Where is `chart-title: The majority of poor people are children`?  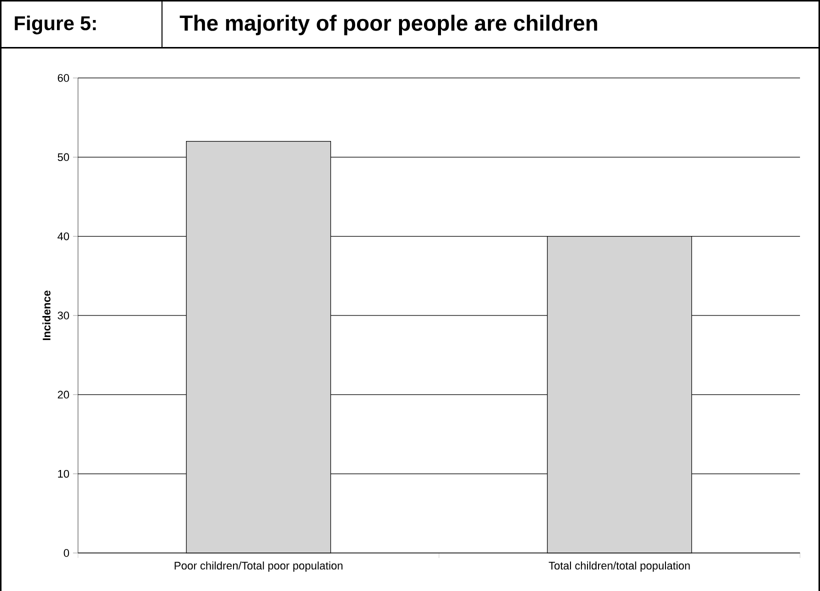 chart-title: The majority of poor people are children is located at coordinates (389, 25).